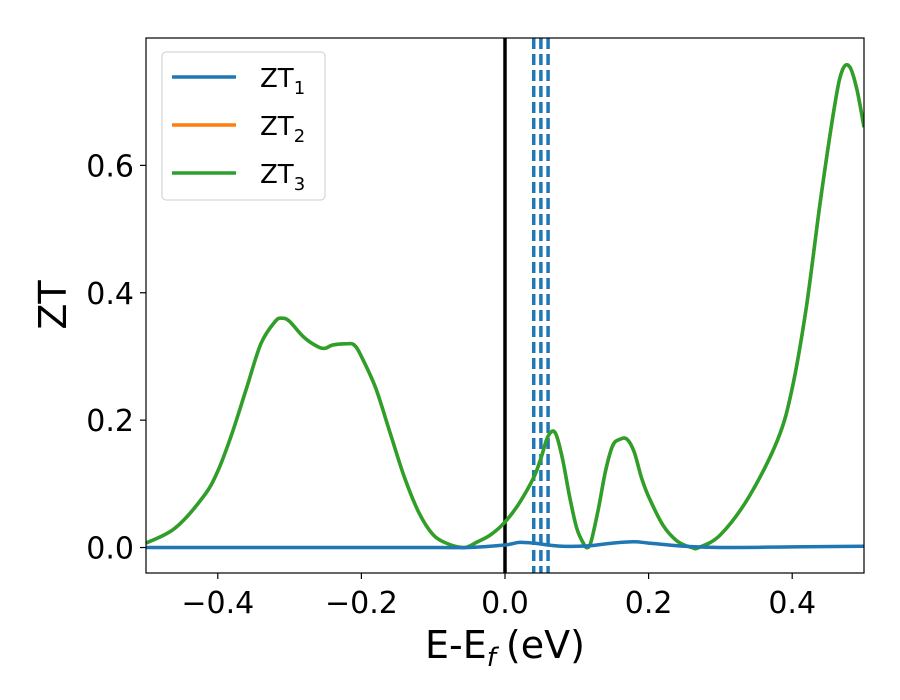 This screenshot has width=900, height=700. I want to click on y-tick-label: 0.6, so click(110, 166).